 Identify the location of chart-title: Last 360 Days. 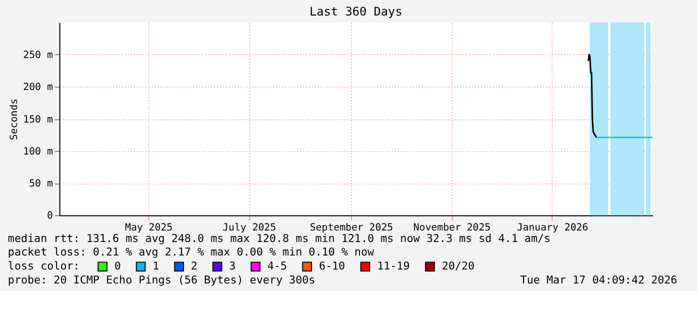
(356, 11).